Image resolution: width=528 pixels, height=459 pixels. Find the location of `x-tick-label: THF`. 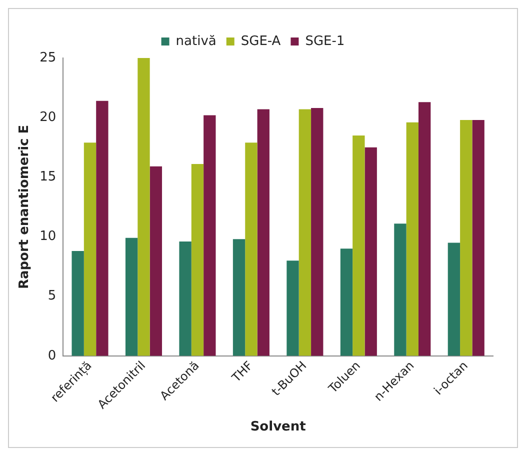

x-tick-label: THF is located at coordinates (242, 372).